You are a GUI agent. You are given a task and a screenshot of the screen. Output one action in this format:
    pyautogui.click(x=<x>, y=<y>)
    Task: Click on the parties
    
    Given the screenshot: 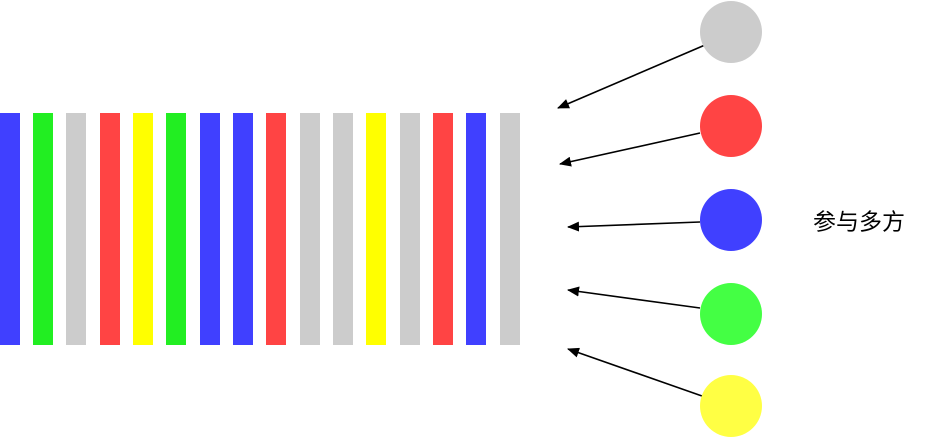 What is the action you would take?
    pyautogui.click(x=731, y=219)
    